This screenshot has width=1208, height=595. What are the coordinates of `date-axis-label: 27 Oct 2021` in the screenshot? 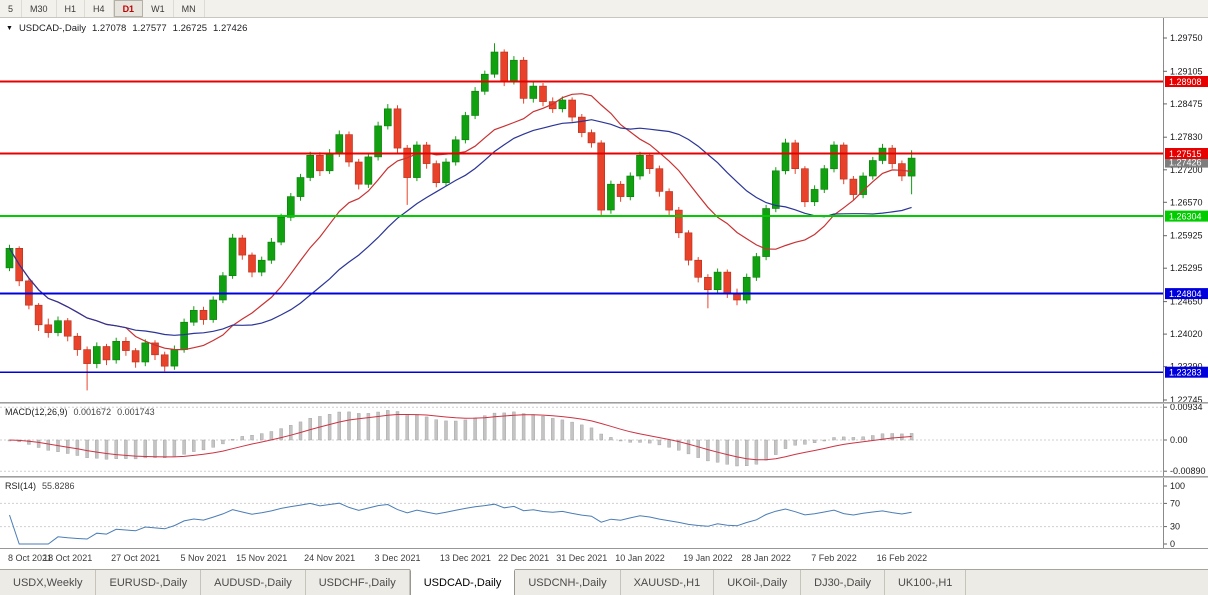 It's located at (136, 558).